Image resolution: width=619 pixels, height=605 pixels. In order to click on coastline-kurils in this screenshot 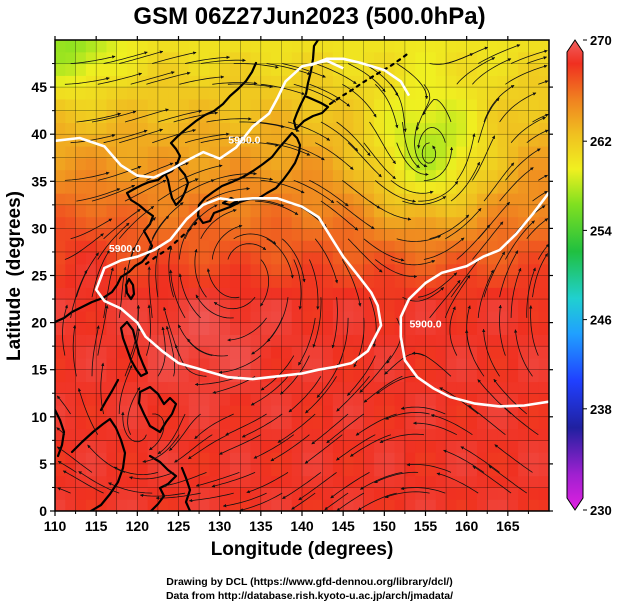, I will do `click(370, 78)`.